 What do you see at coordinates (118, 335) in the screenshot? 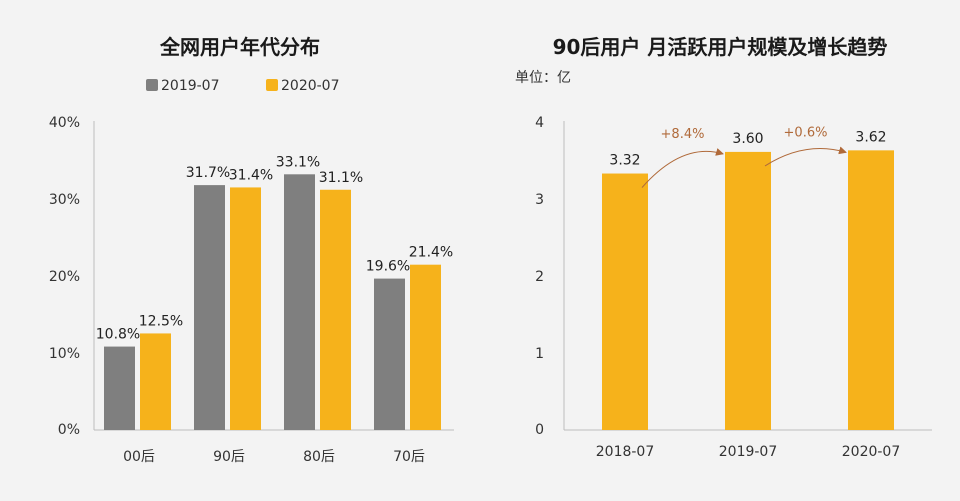
I see `data-label: 10.8%` at bounding box center [118, 335].